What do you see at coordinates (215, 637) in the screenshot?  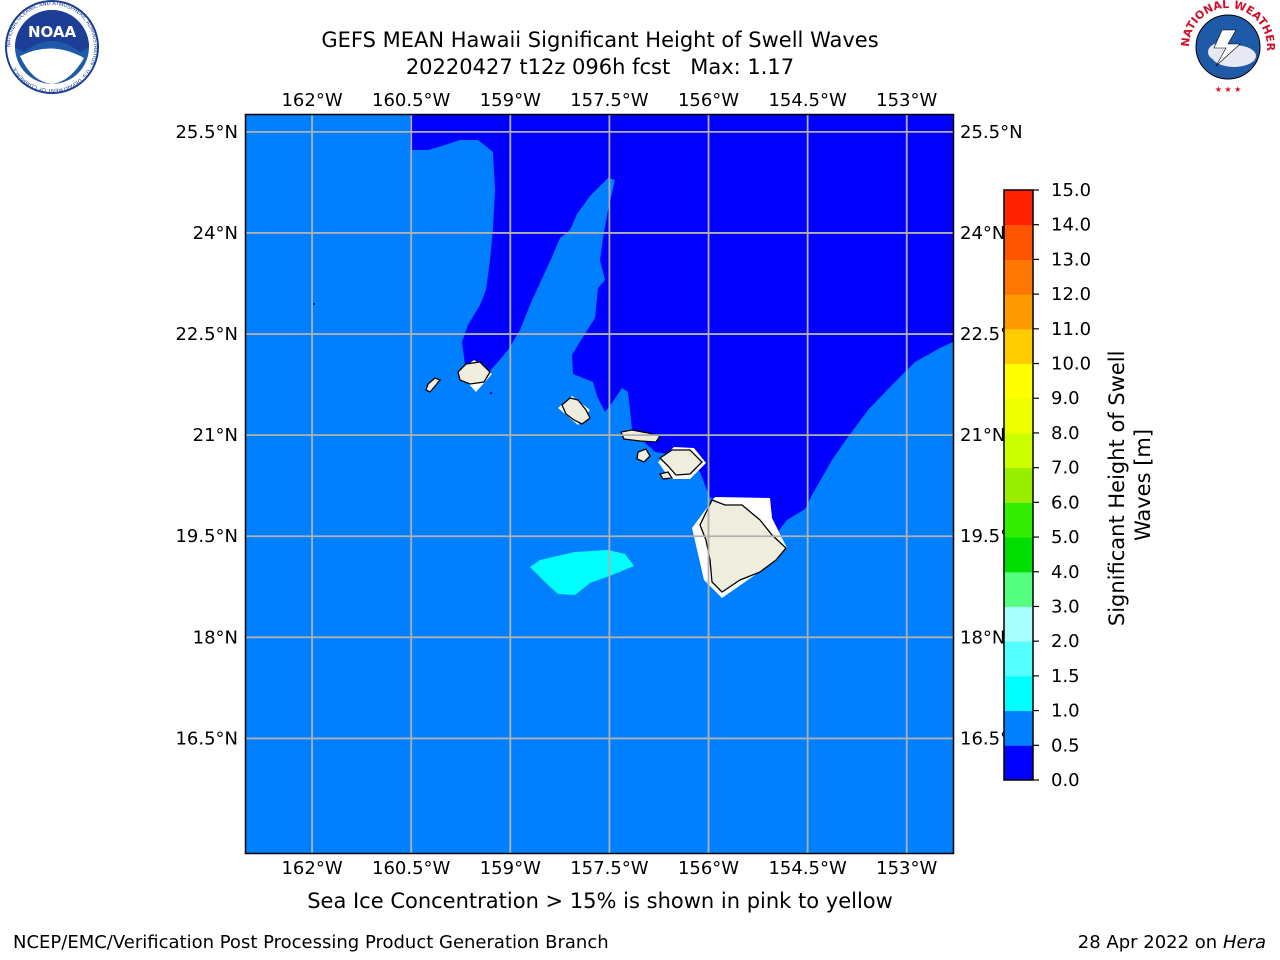 I see `lat-tick-label-left: 18°N` at bounding box center [215, 637].